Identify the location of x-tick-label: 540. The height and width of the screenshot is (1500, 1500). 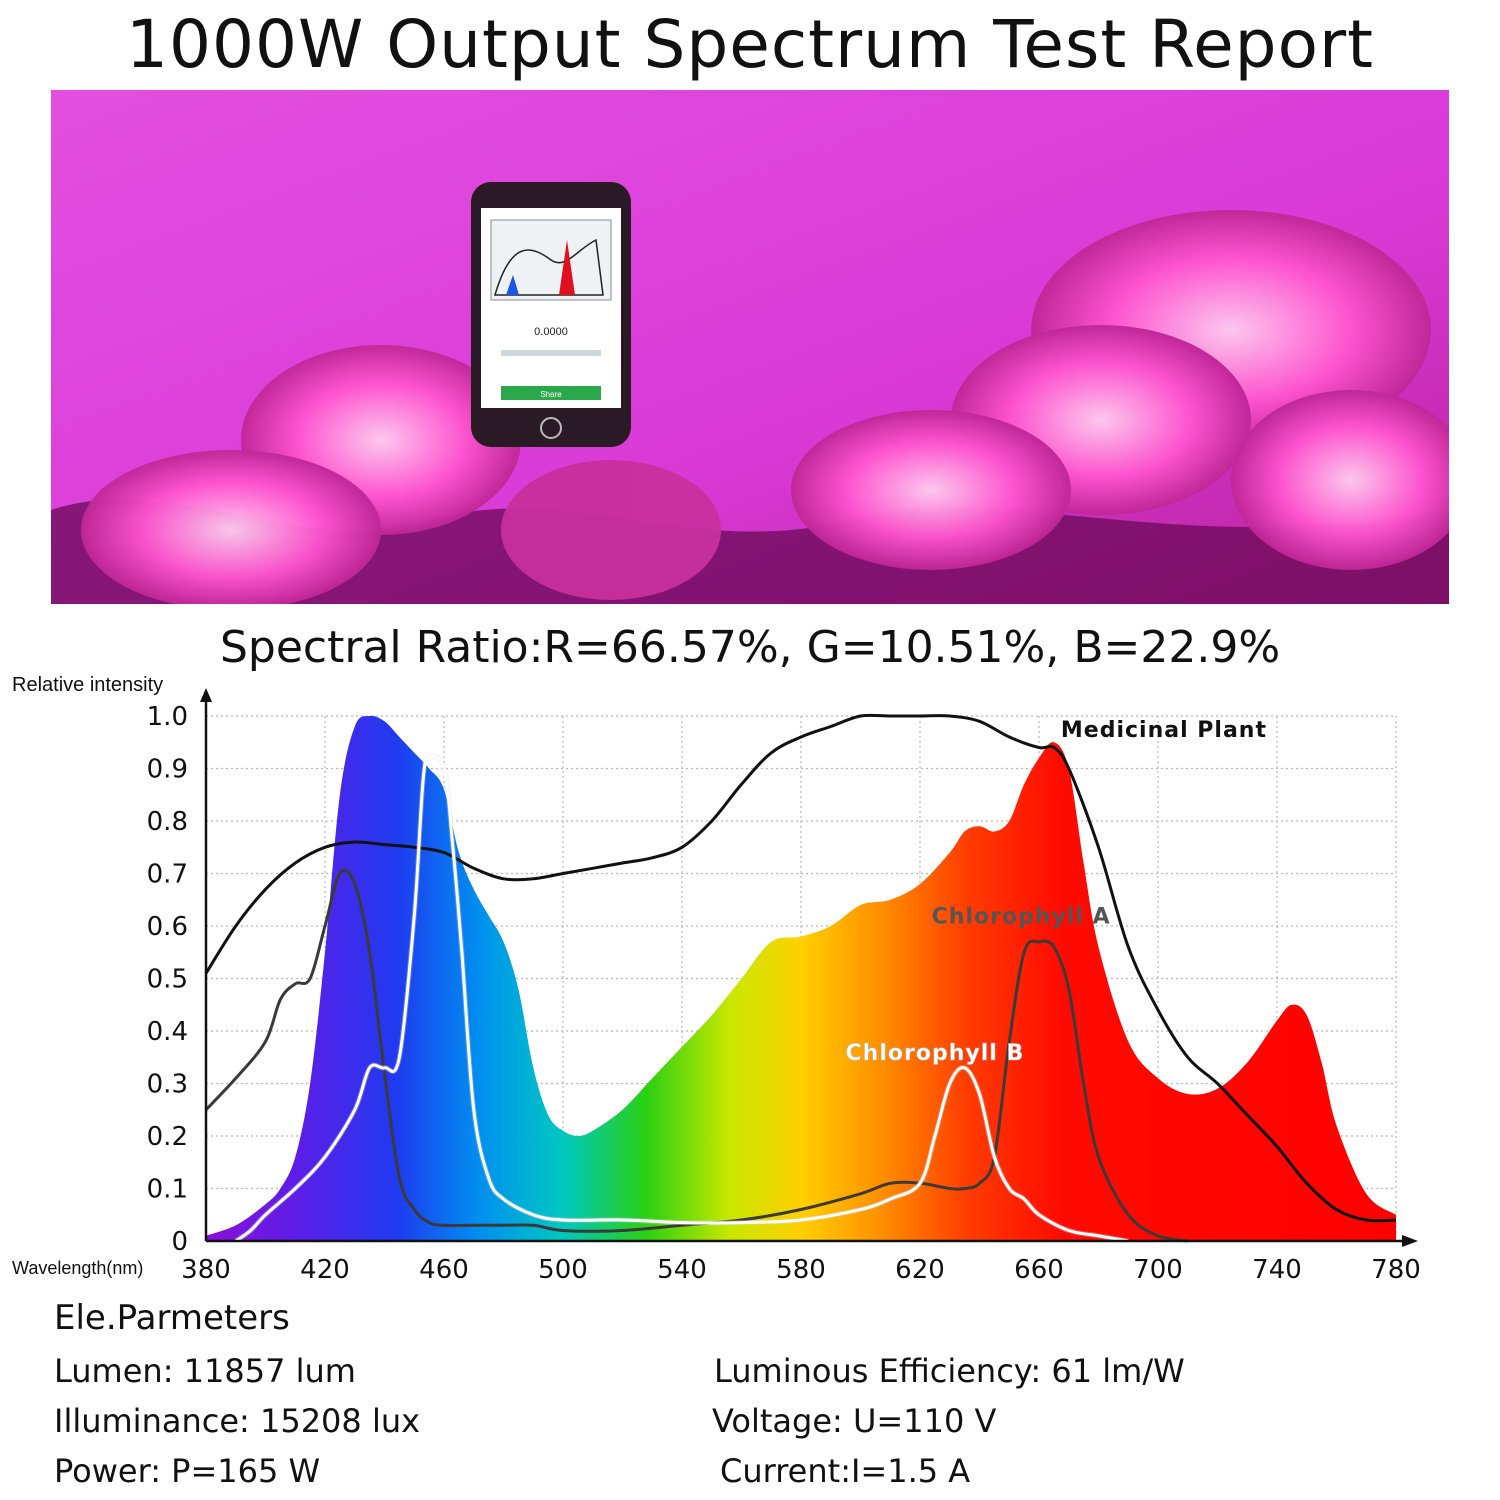
(682, 1270).